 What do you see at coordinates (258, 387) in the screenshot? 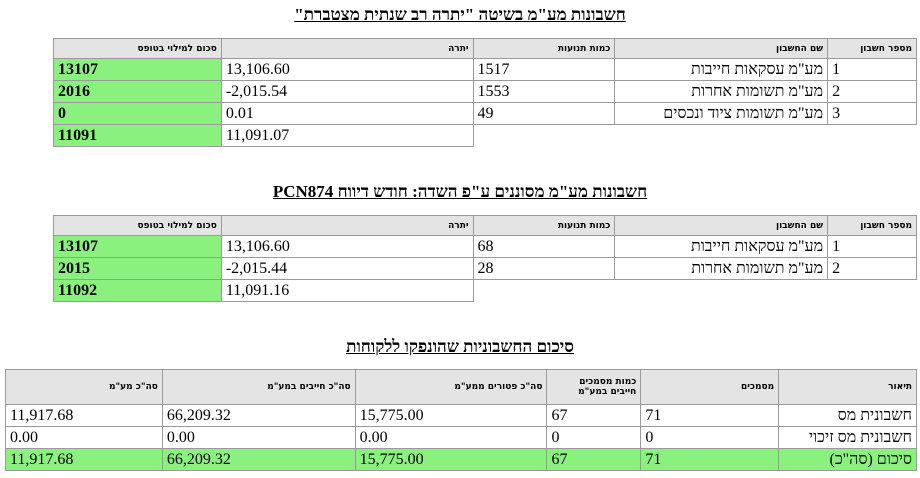
I see `header-taxable-total: סה"כ חייבים במע"מ` at bounding box center [258, 387].